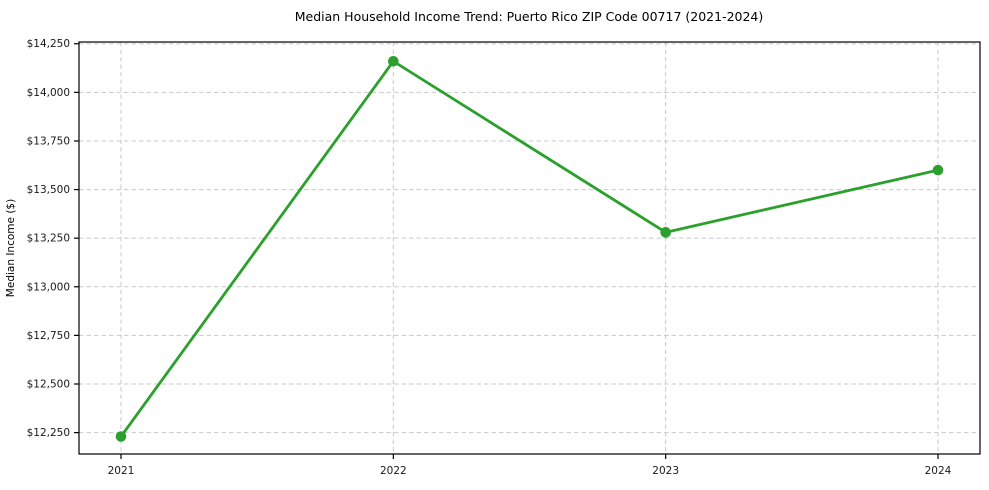 Image resolution: width=989 pixels, height=490 pixels. I want to click on y-tick-label: $13,250, so click(48, 239).